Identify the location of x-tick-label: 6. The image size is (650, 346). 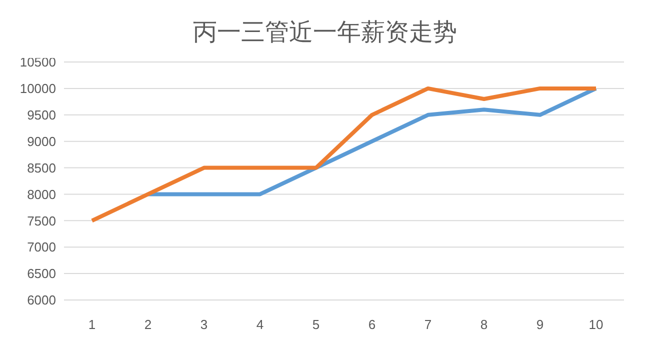
(372, 324).